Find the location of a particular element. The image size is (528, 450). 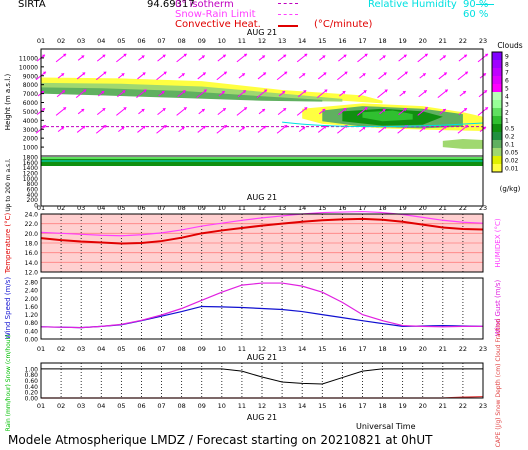

colorbar-tick-0.02: 0.02 is located at coordinates (512, 161).